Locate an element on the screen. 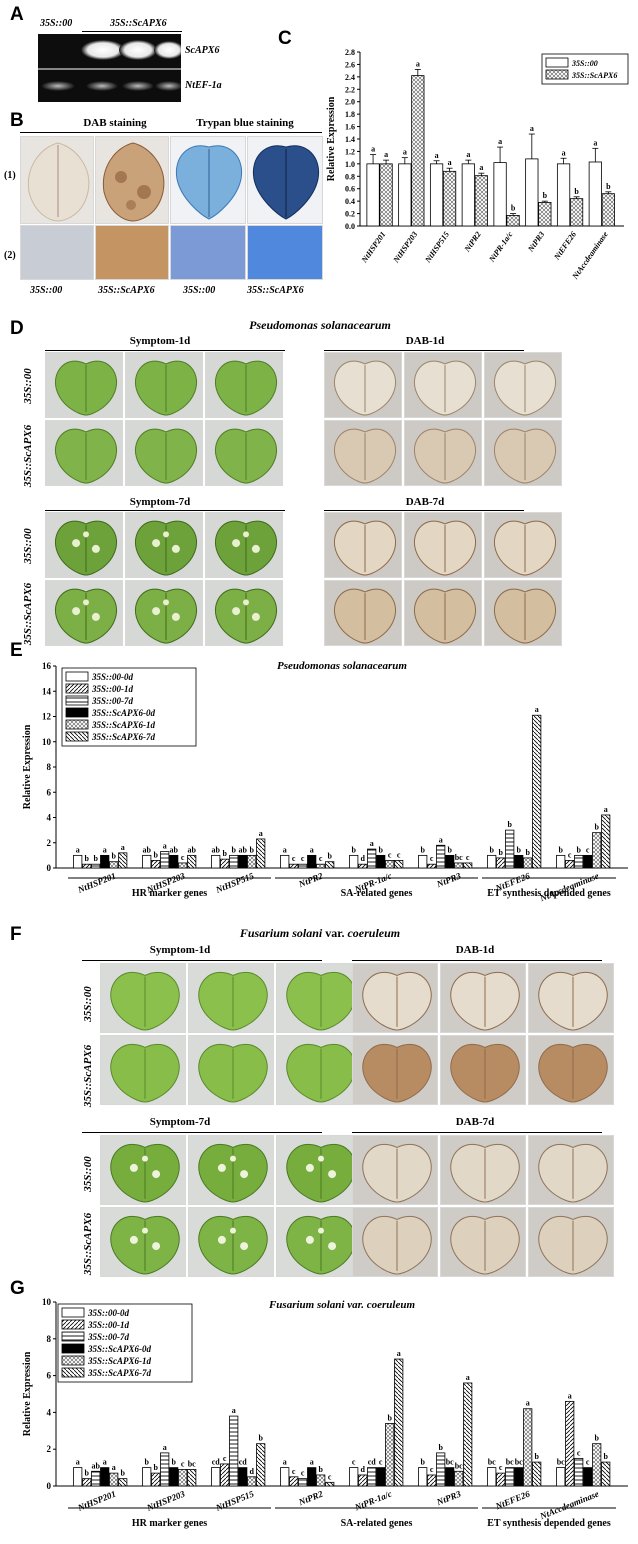  chart-c-ytick-label-3: 0.6 is located at coordinates (350, 189).